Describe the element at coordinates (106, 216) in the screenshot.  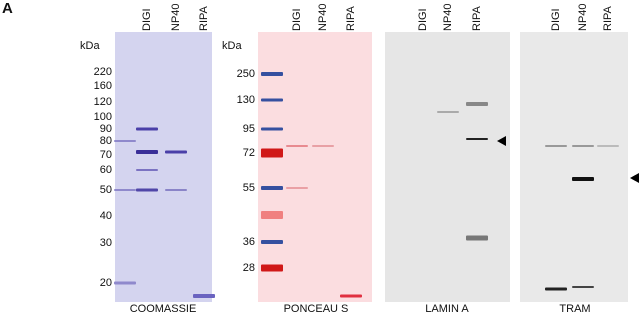
I see `marker-label: 40` at that location.